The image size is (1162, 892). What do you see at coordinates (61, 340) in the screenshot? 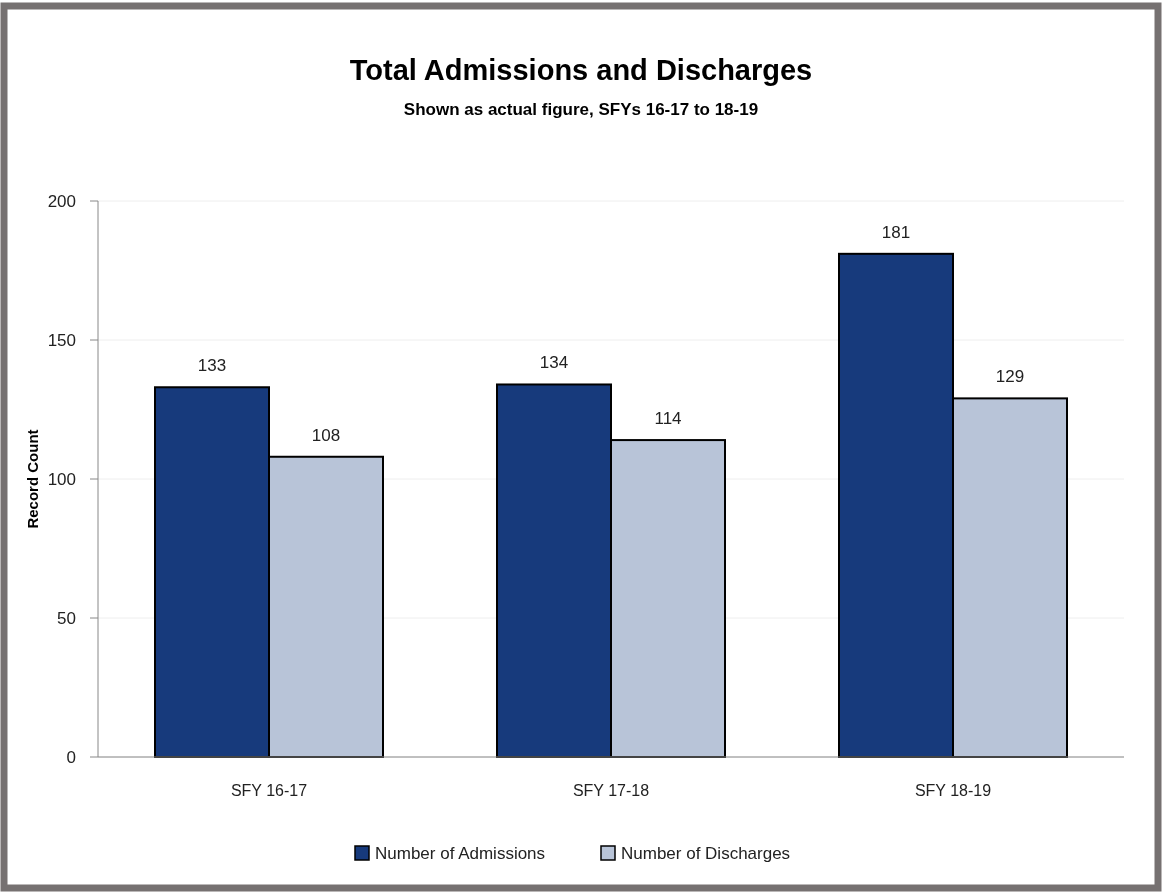
I see `y-tick-label: 150` at bounding box center [61, 340].